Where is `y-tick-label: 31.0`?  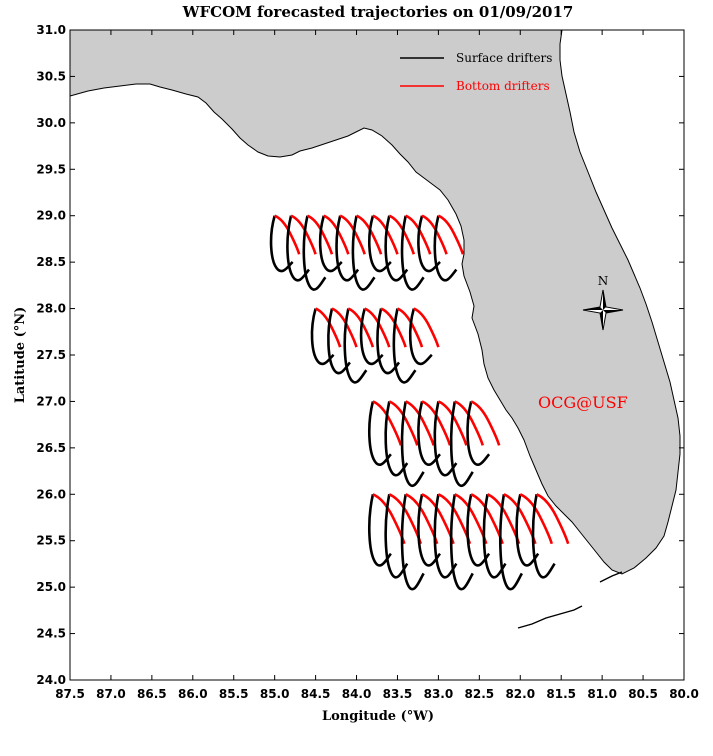 y-tick-label: 31.0 is located at coordinates (51, 30).